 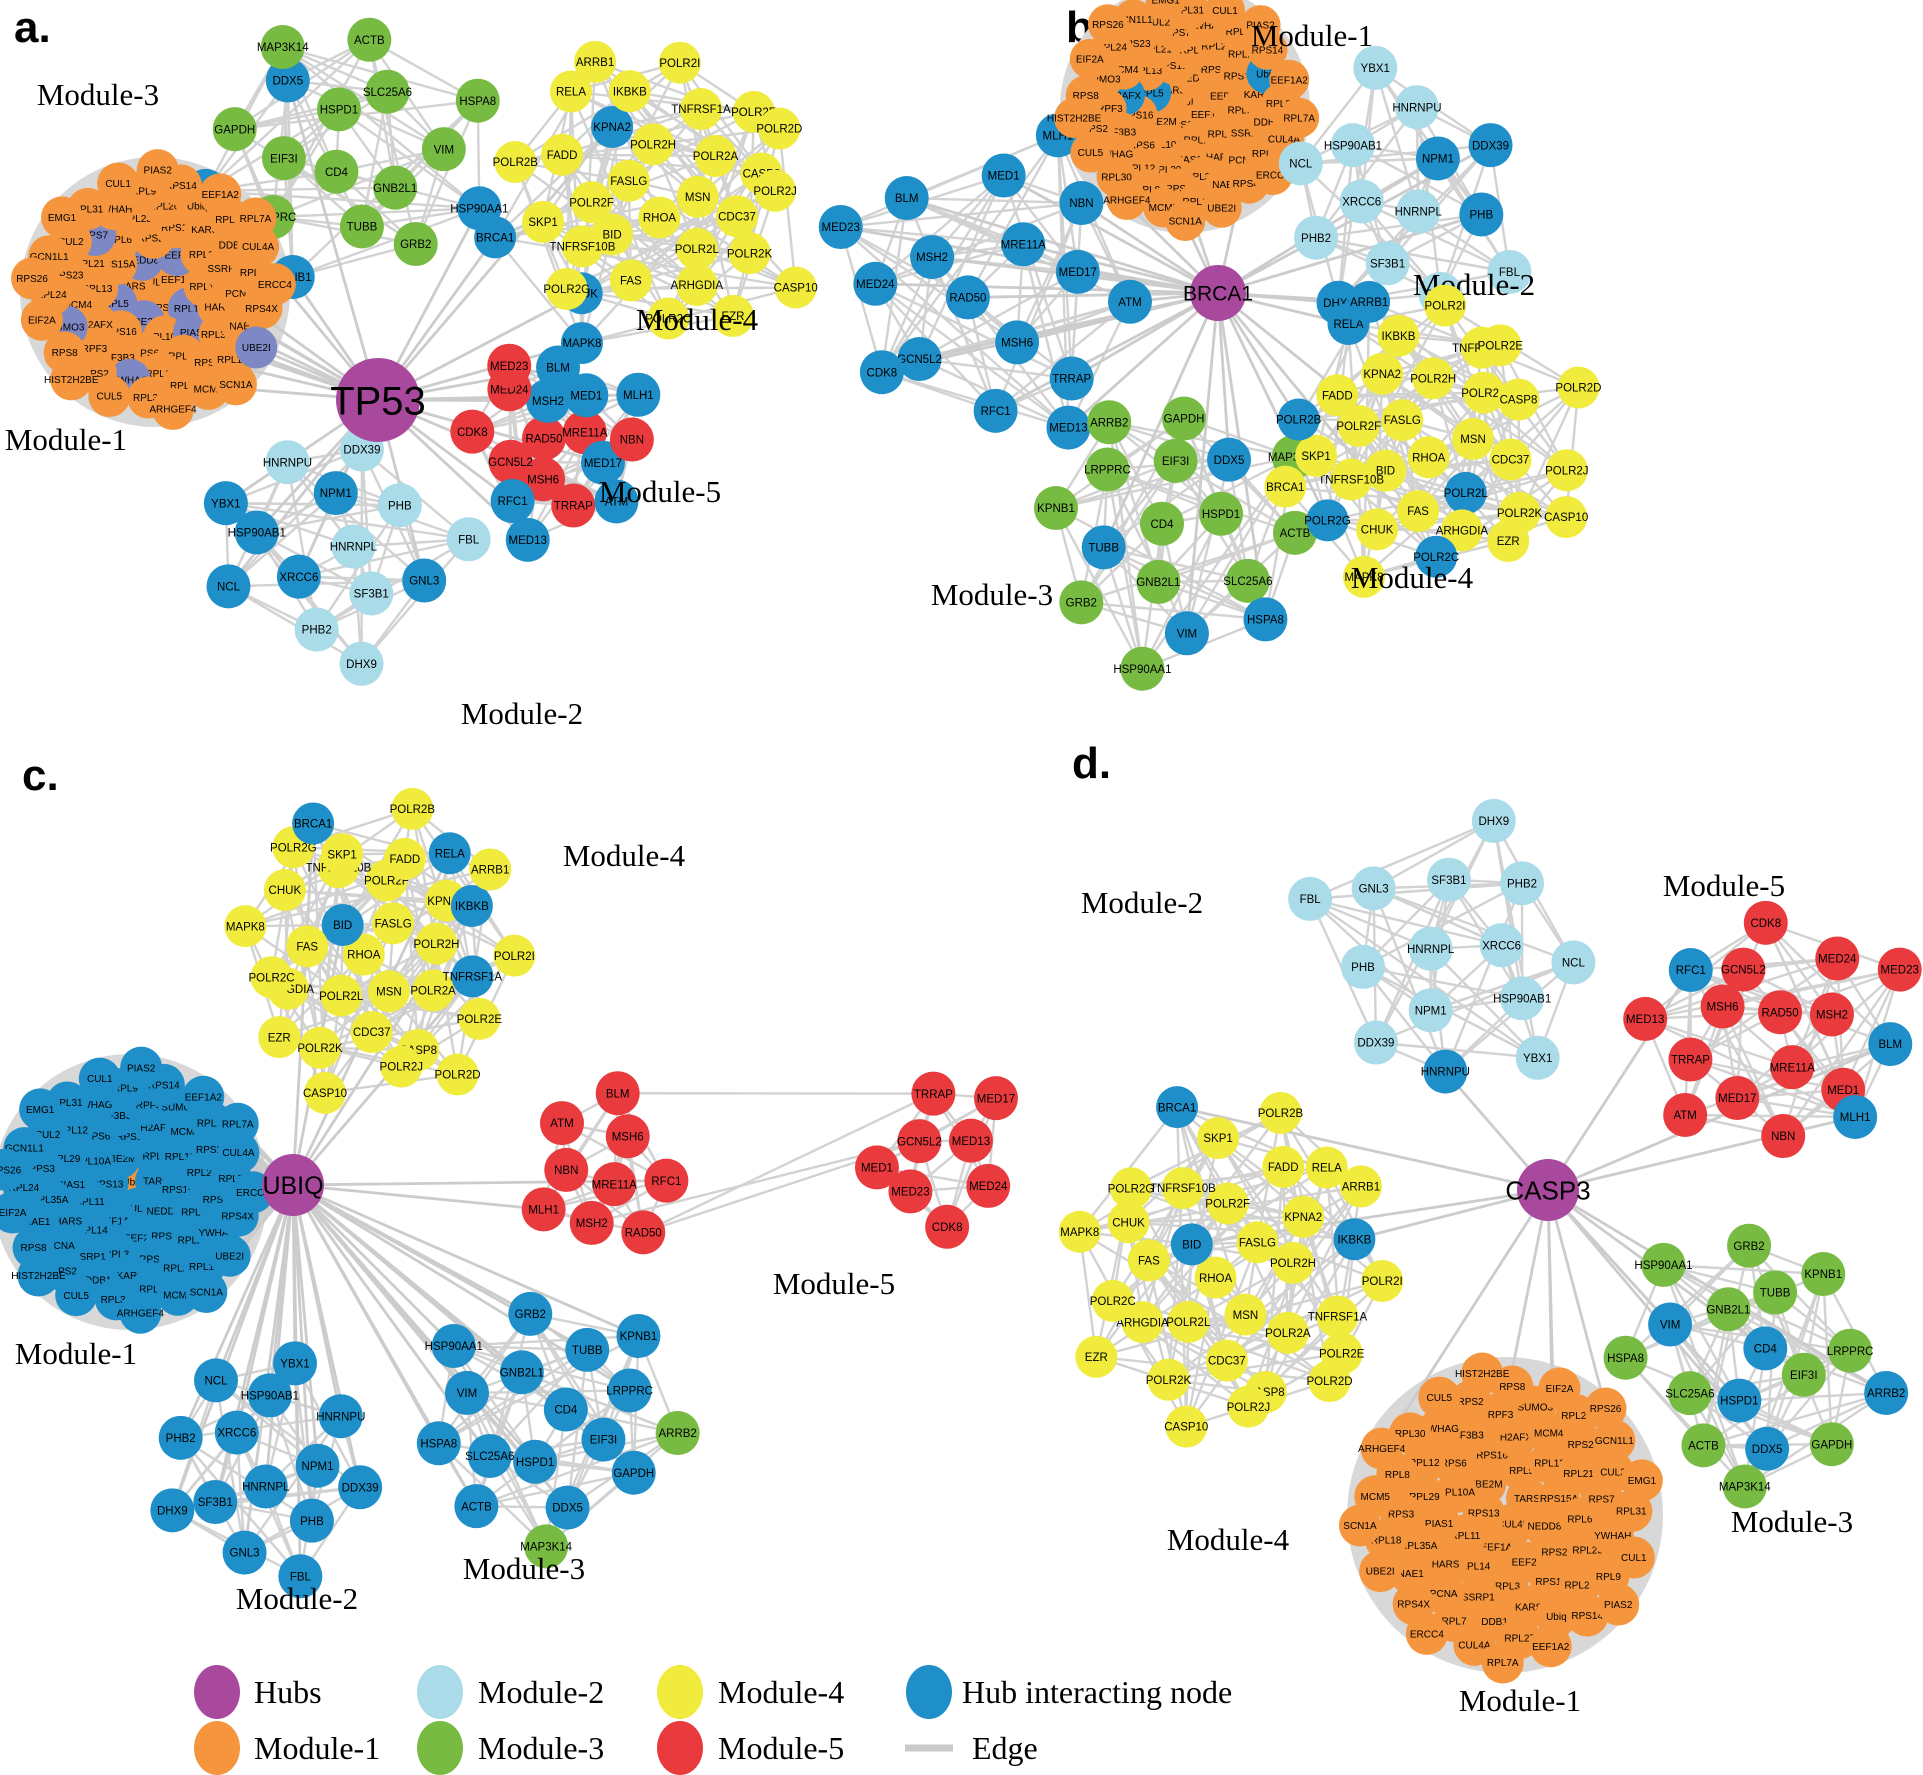 What do you see at coordinates (311, 1520) in the screenshot?
I see `node-PHB: PHB` at bounding box center [311, 1520].